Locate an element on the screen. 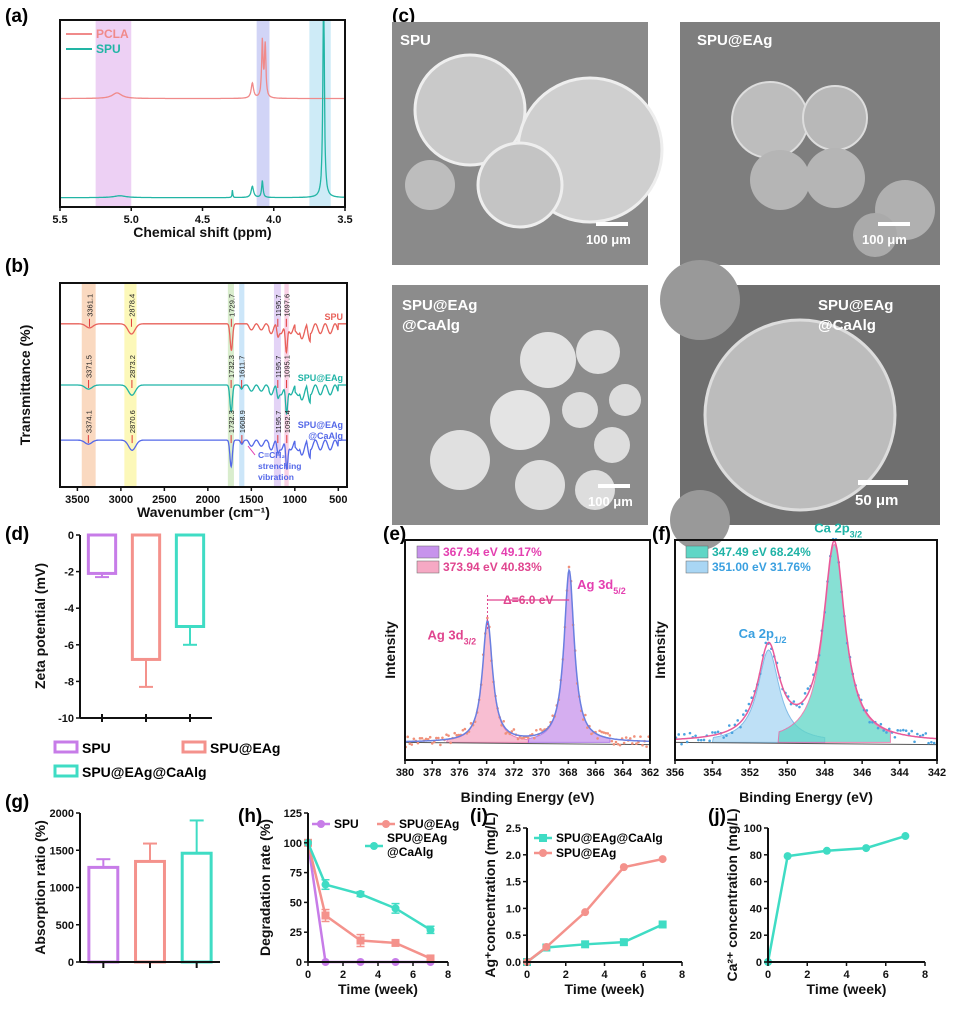  panel-label-a: (a) is located at coordinates (16, 16).